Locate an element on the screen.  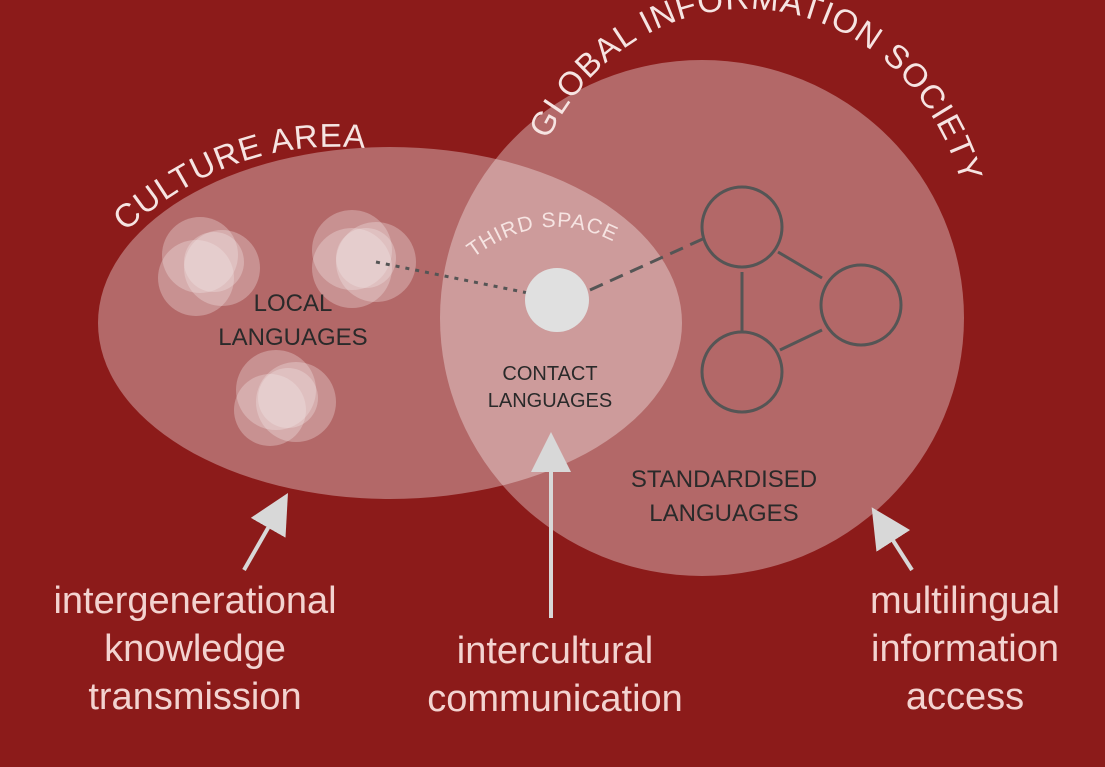
local-languages-label-line1: LOCAL is located at coordinates (293, 303).